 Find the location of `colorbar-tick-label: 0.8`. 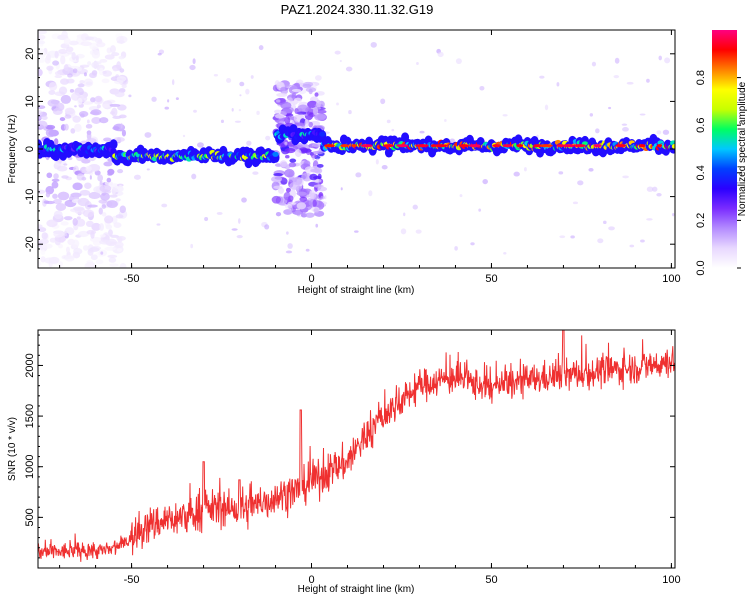

colorbar-tick-label: 0.8 is located at coordinates (701, 77).